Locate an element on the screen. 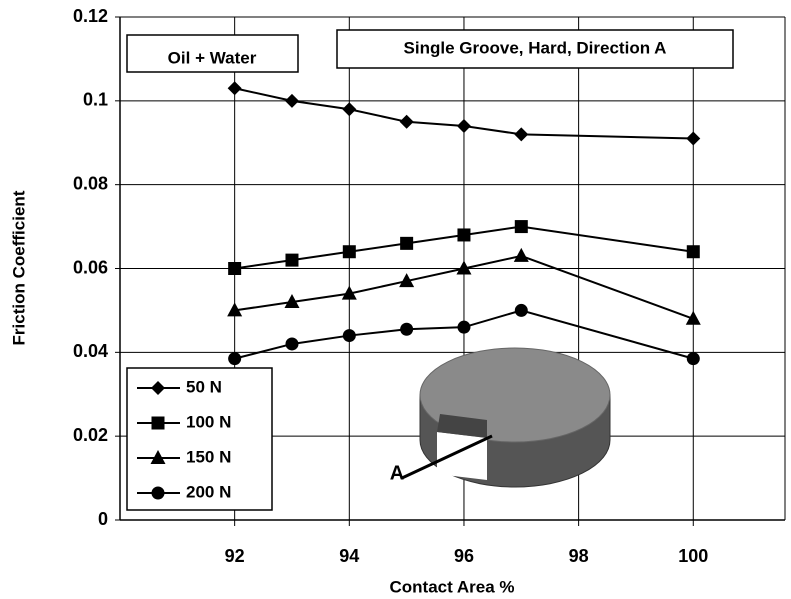 This screenshot has height=599, width=791. y-tick-label: 0.04 is located at coordinates (90, 351).